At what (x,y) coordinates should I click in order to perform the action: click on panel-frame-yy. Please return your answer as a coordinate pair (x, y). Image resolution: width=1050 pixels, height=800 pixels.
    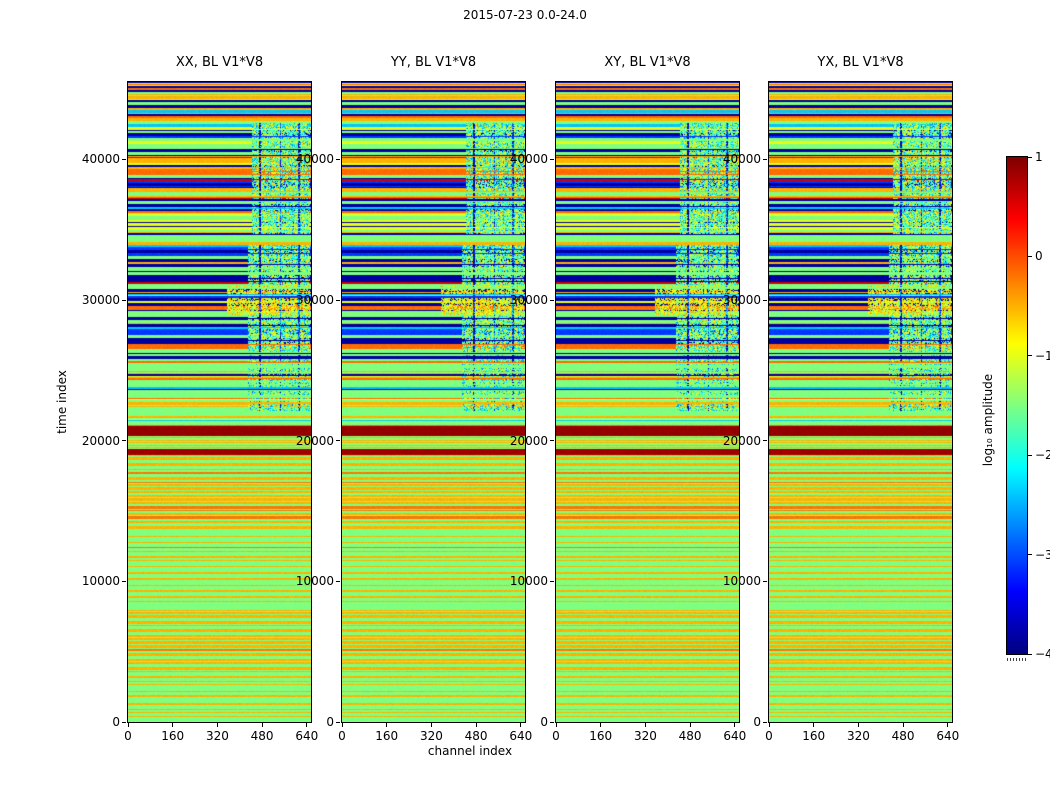
    Looking at the image, I should click on (433, 402).